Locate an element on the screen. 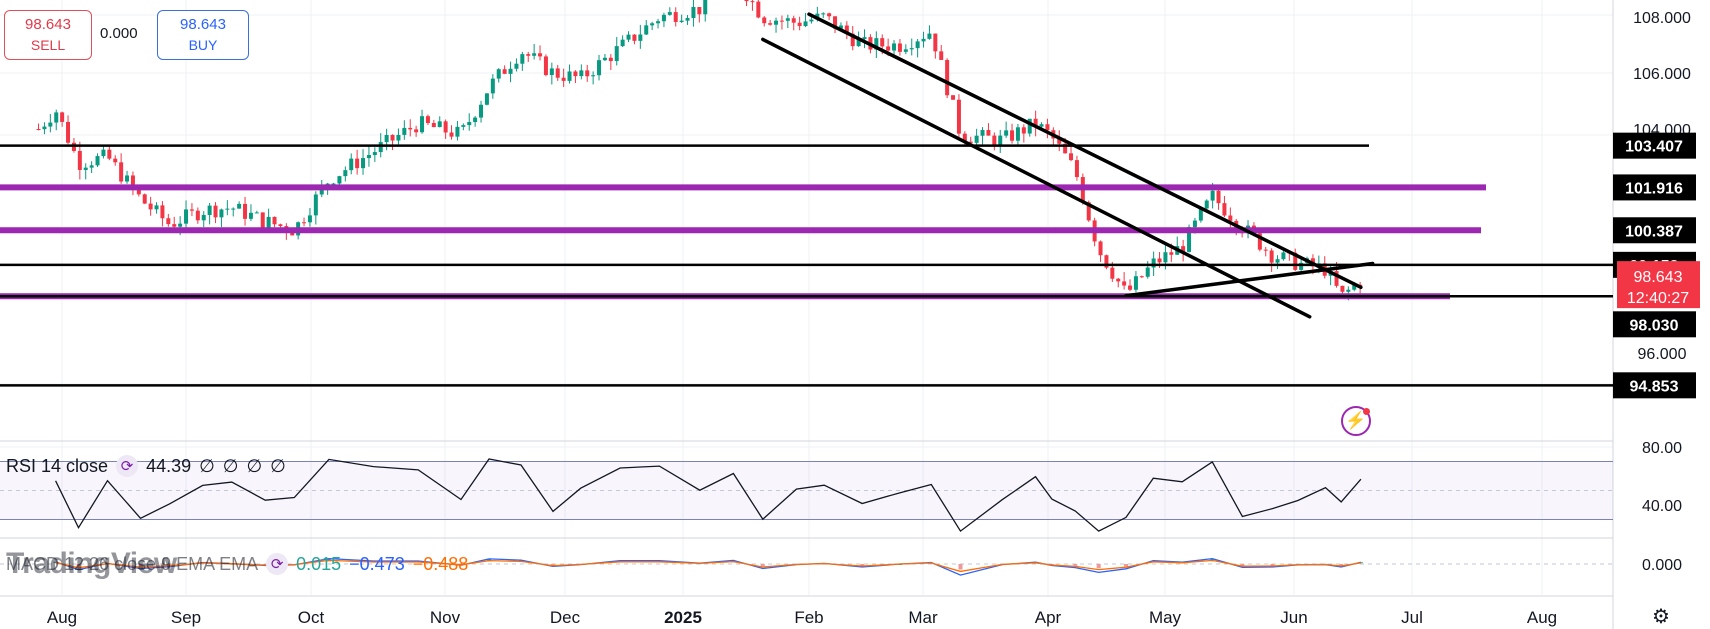 The height and width of the screenshot is (629, 1710). buy-button: 98.643 BUY is located at coordinates (203, 35).